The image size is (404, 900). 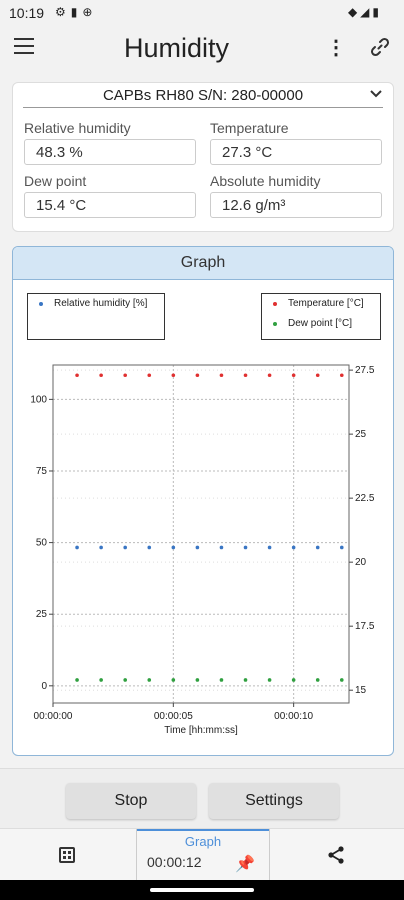 I want to click on x-axis-label: Time [hh:mm:ss], so click(x=201, y=730).